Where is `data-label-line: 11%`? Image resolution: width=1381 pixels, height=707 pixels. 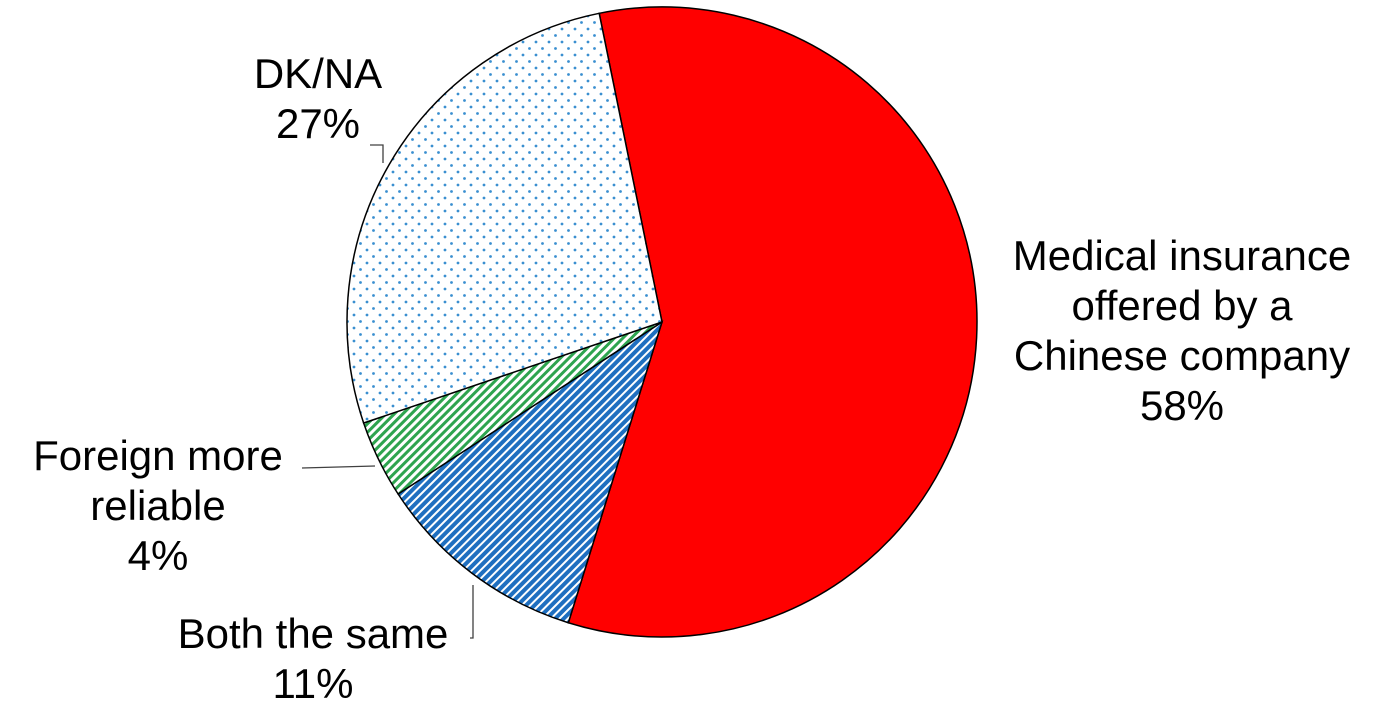
data-label-line: 11% is located at coordinates (313, 683).